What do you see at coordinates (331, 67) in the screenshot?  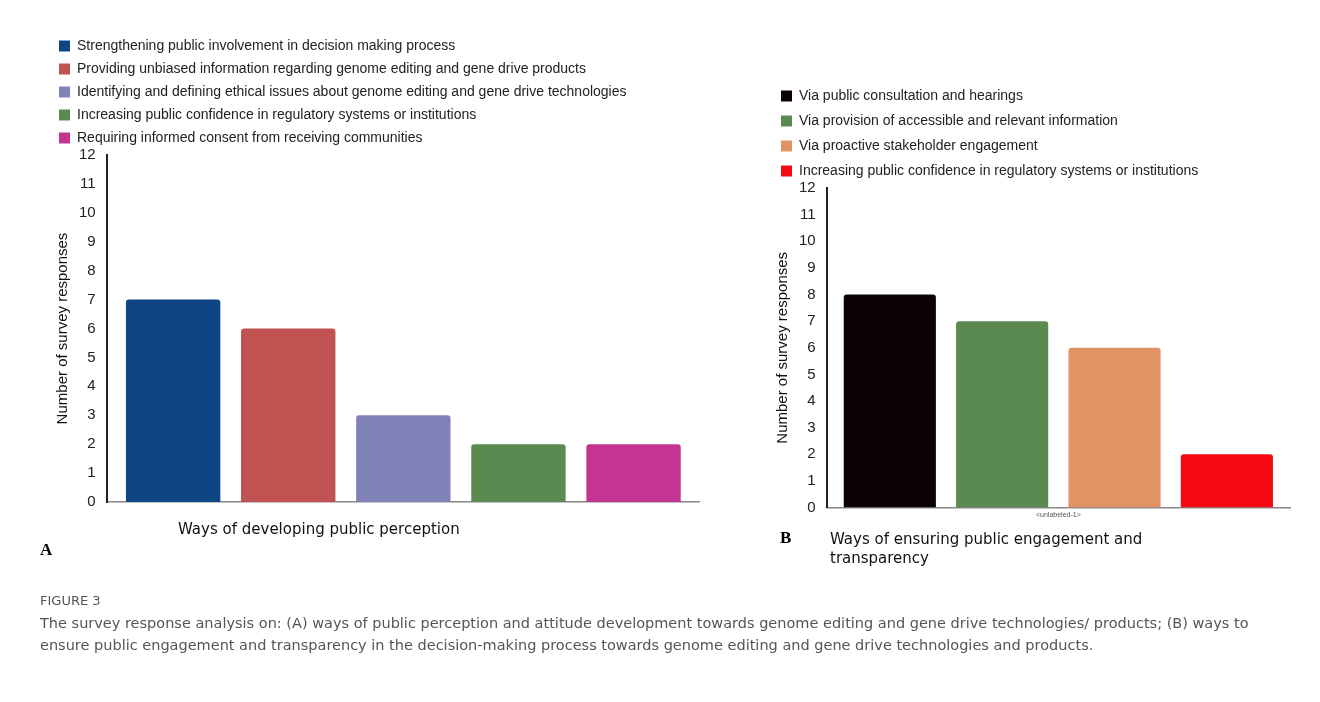 I see `legend-label: Providing unbiased information regarding genome editing and gene drive products` at bounding box center [331, 67].